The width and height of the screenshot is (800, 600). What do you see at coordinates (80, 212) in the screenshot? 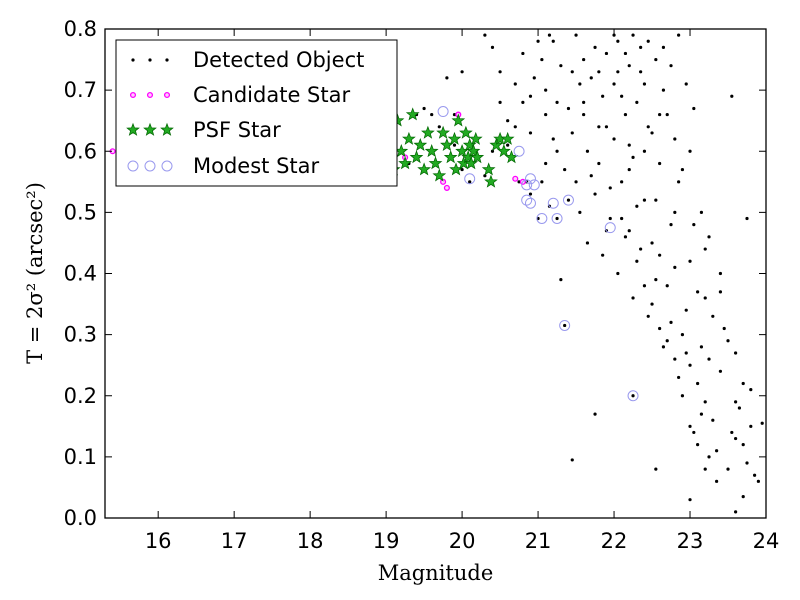
I see `y-tick-label: 0.5` at bounding box center [80, 212].